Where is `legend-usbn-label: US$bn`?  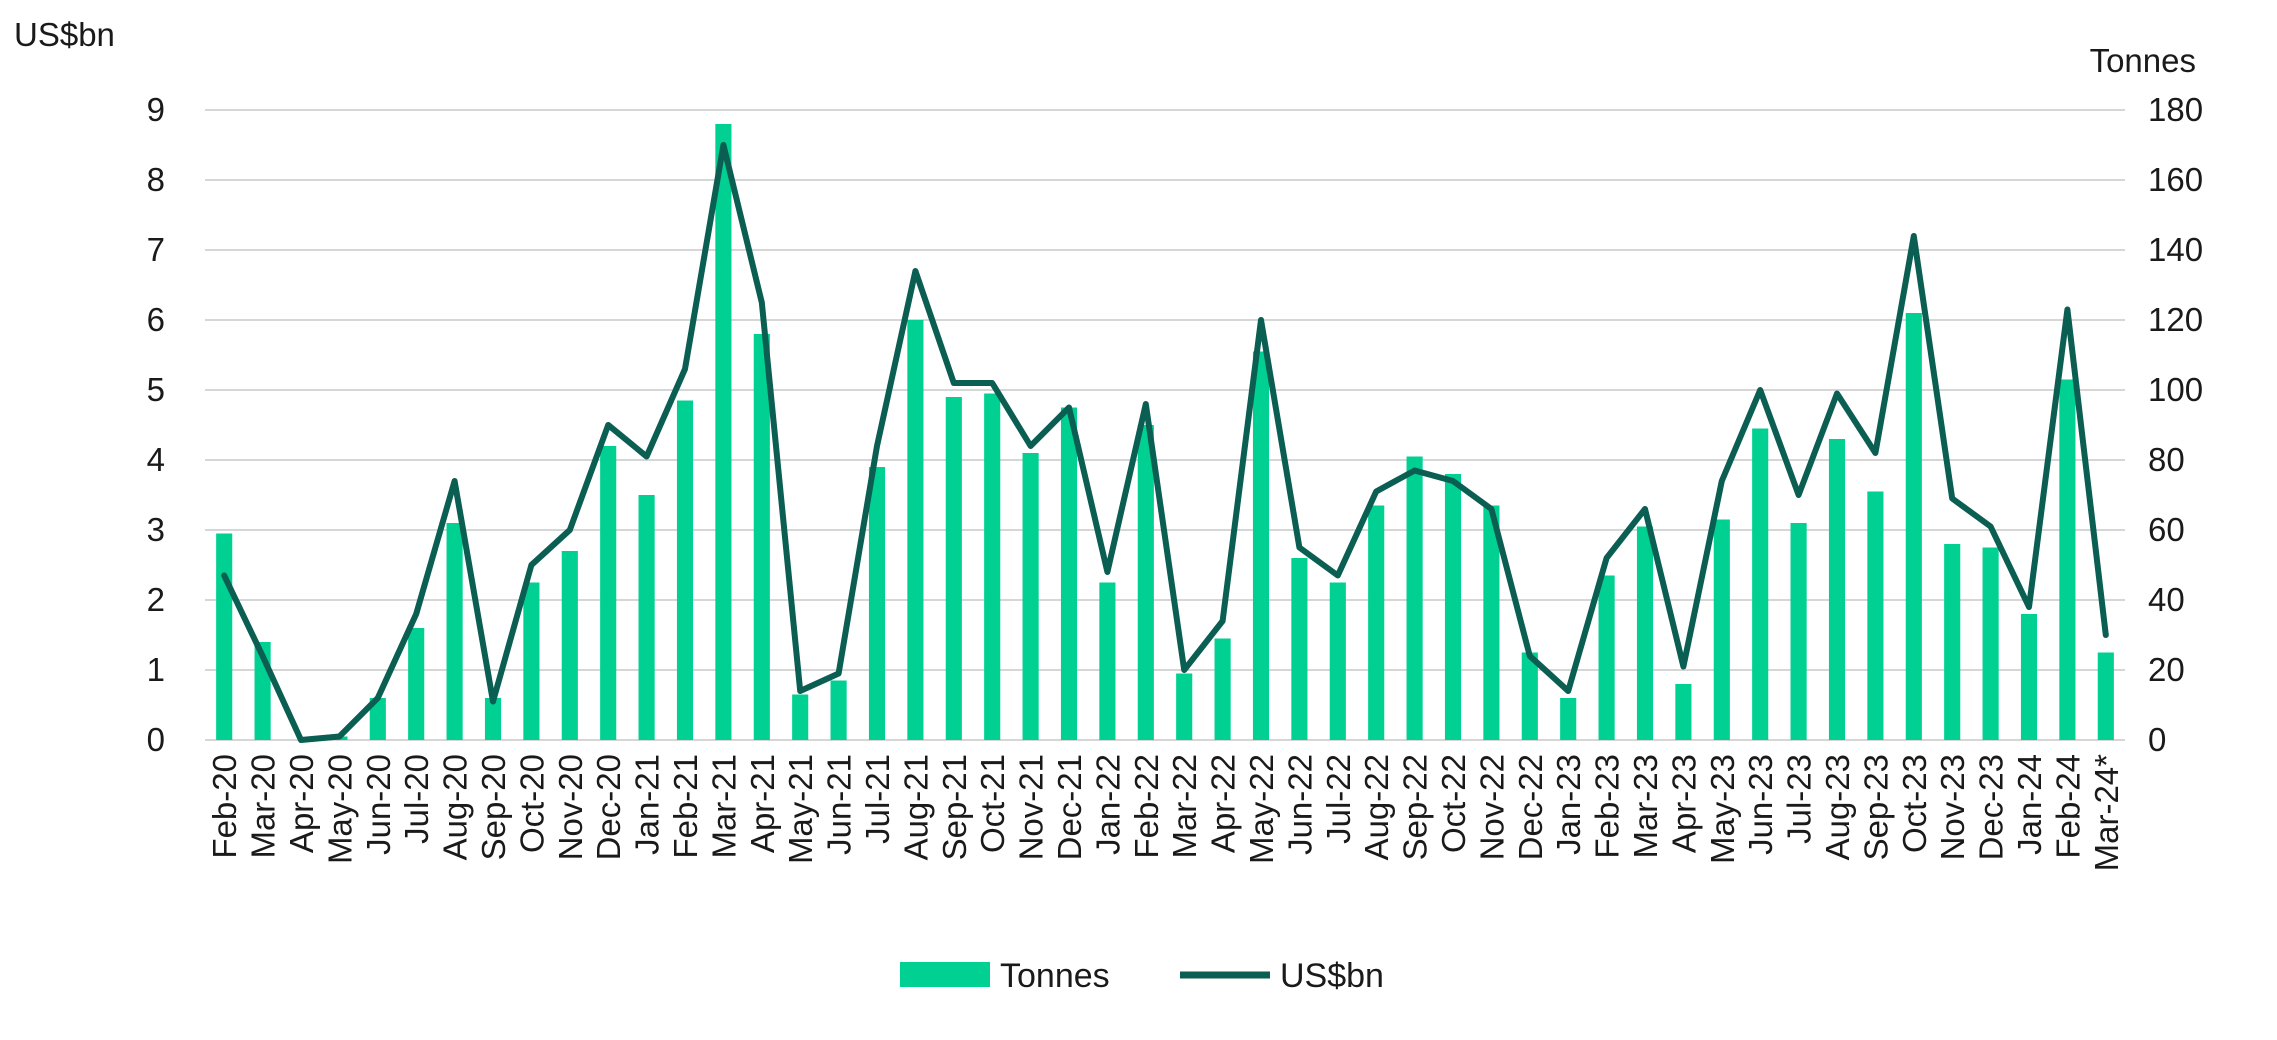
legend-usbn-label: US$bn is located at coordinates (1332, 976).